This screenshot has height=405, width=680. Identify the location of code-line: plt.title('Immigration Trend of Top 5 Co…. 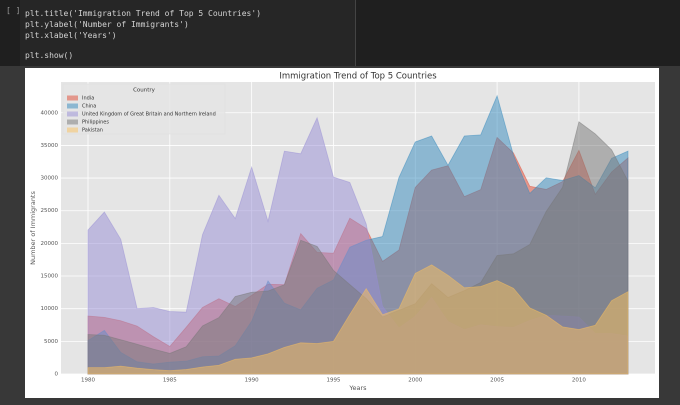
(143, 13).